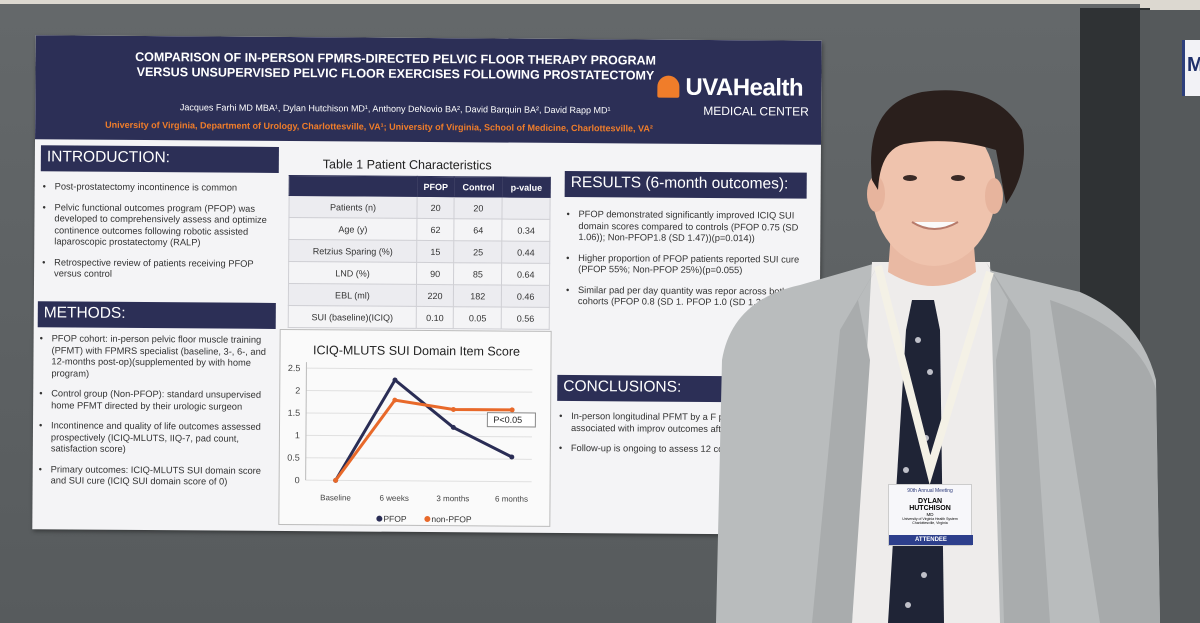  I want to click on badge-role: ATTENDEE, so click(931, 540).